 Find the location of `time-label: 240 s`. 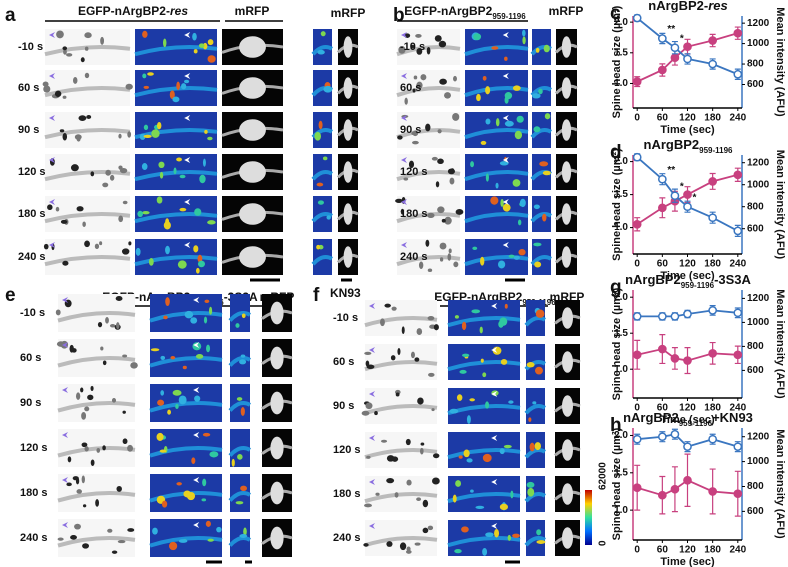

time-label: 240 s is located at coordinates (414, 257).